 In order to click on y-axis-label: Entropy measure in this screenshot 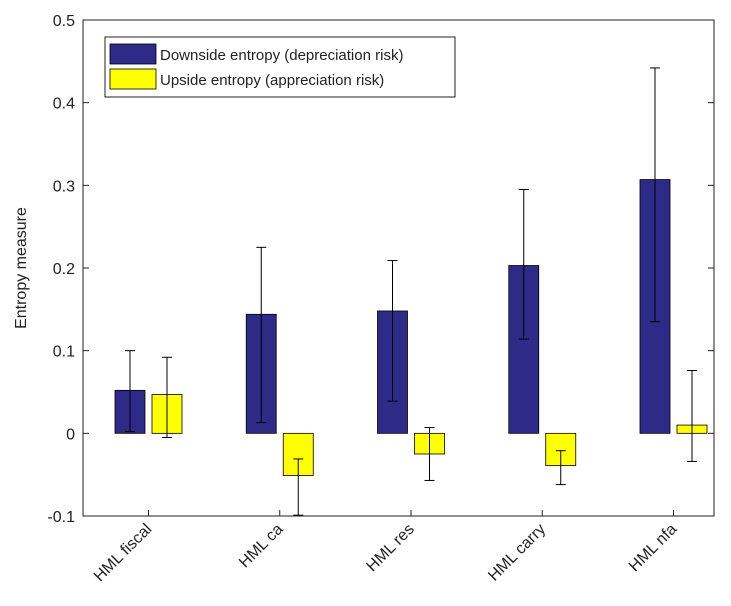, I will do `click(21, 268)`.